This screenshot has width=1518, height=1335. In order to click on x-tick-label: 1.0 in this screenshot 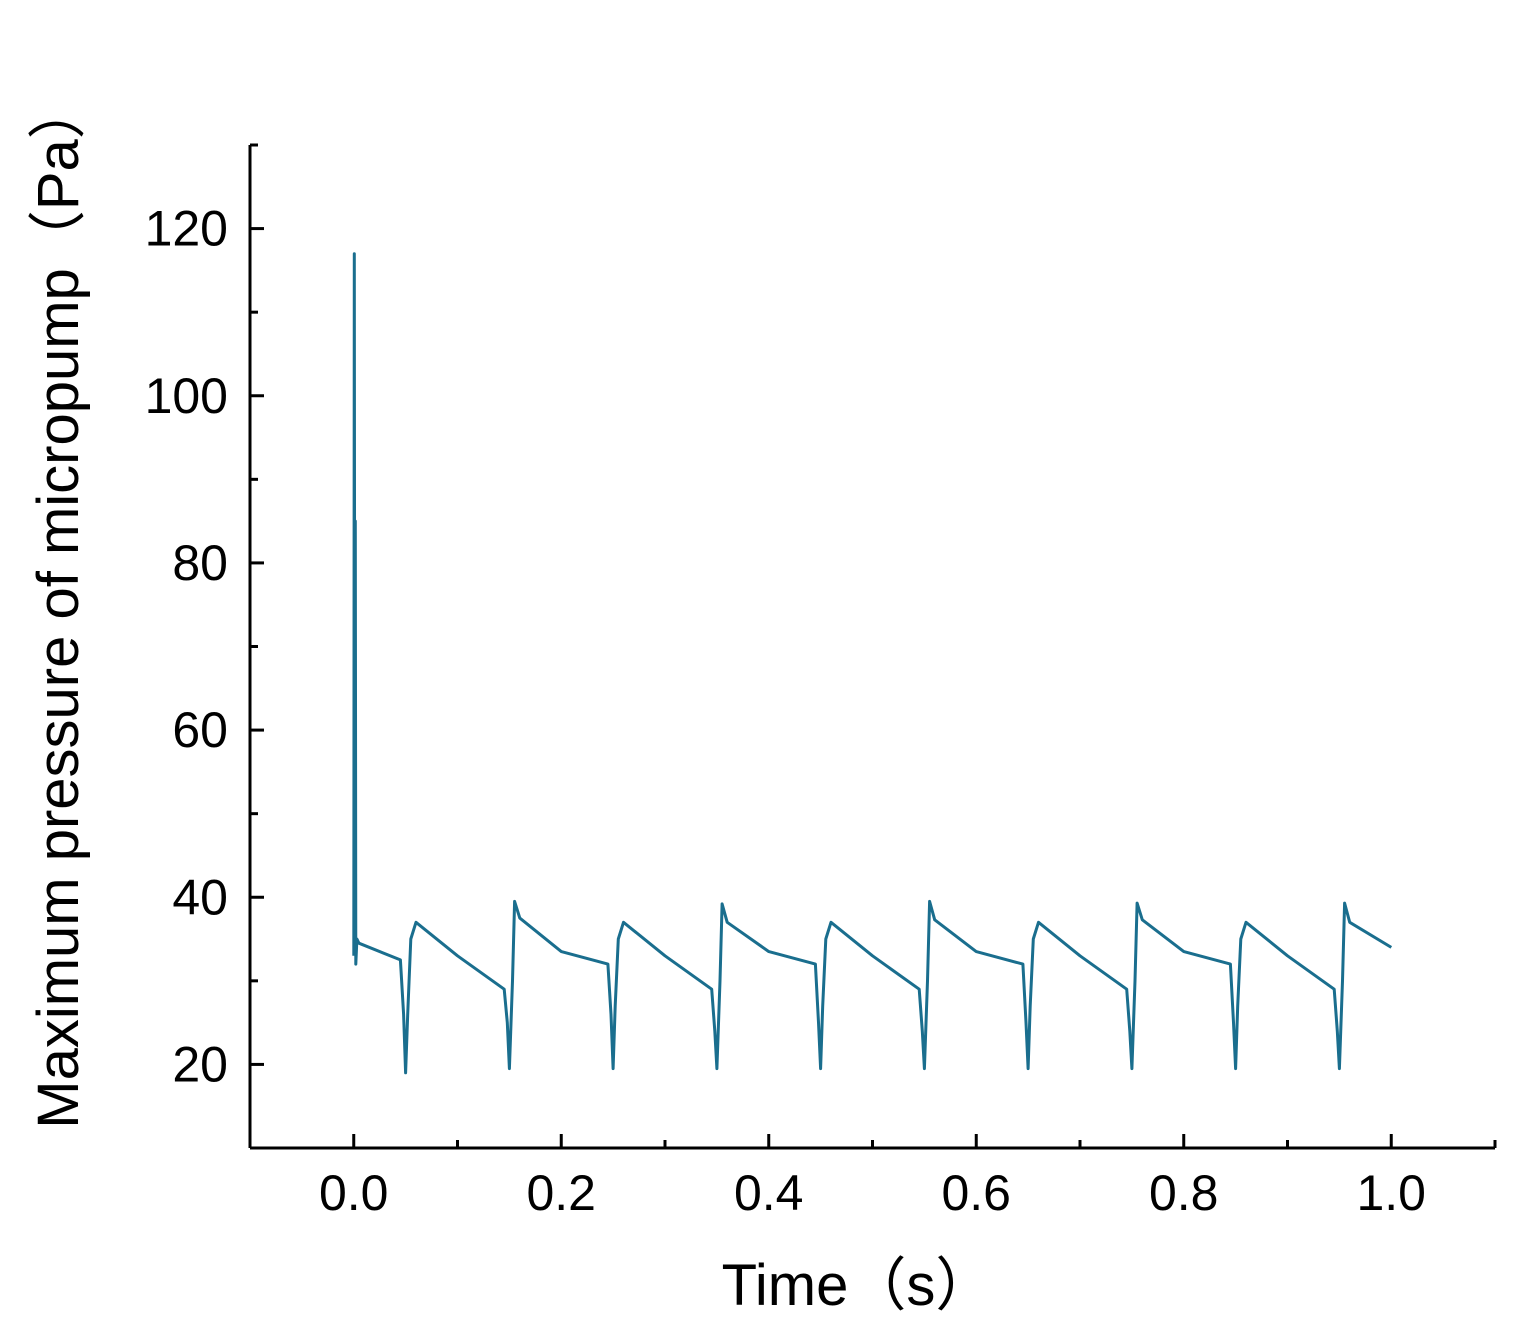, I will do `click(1391, 1193)`.